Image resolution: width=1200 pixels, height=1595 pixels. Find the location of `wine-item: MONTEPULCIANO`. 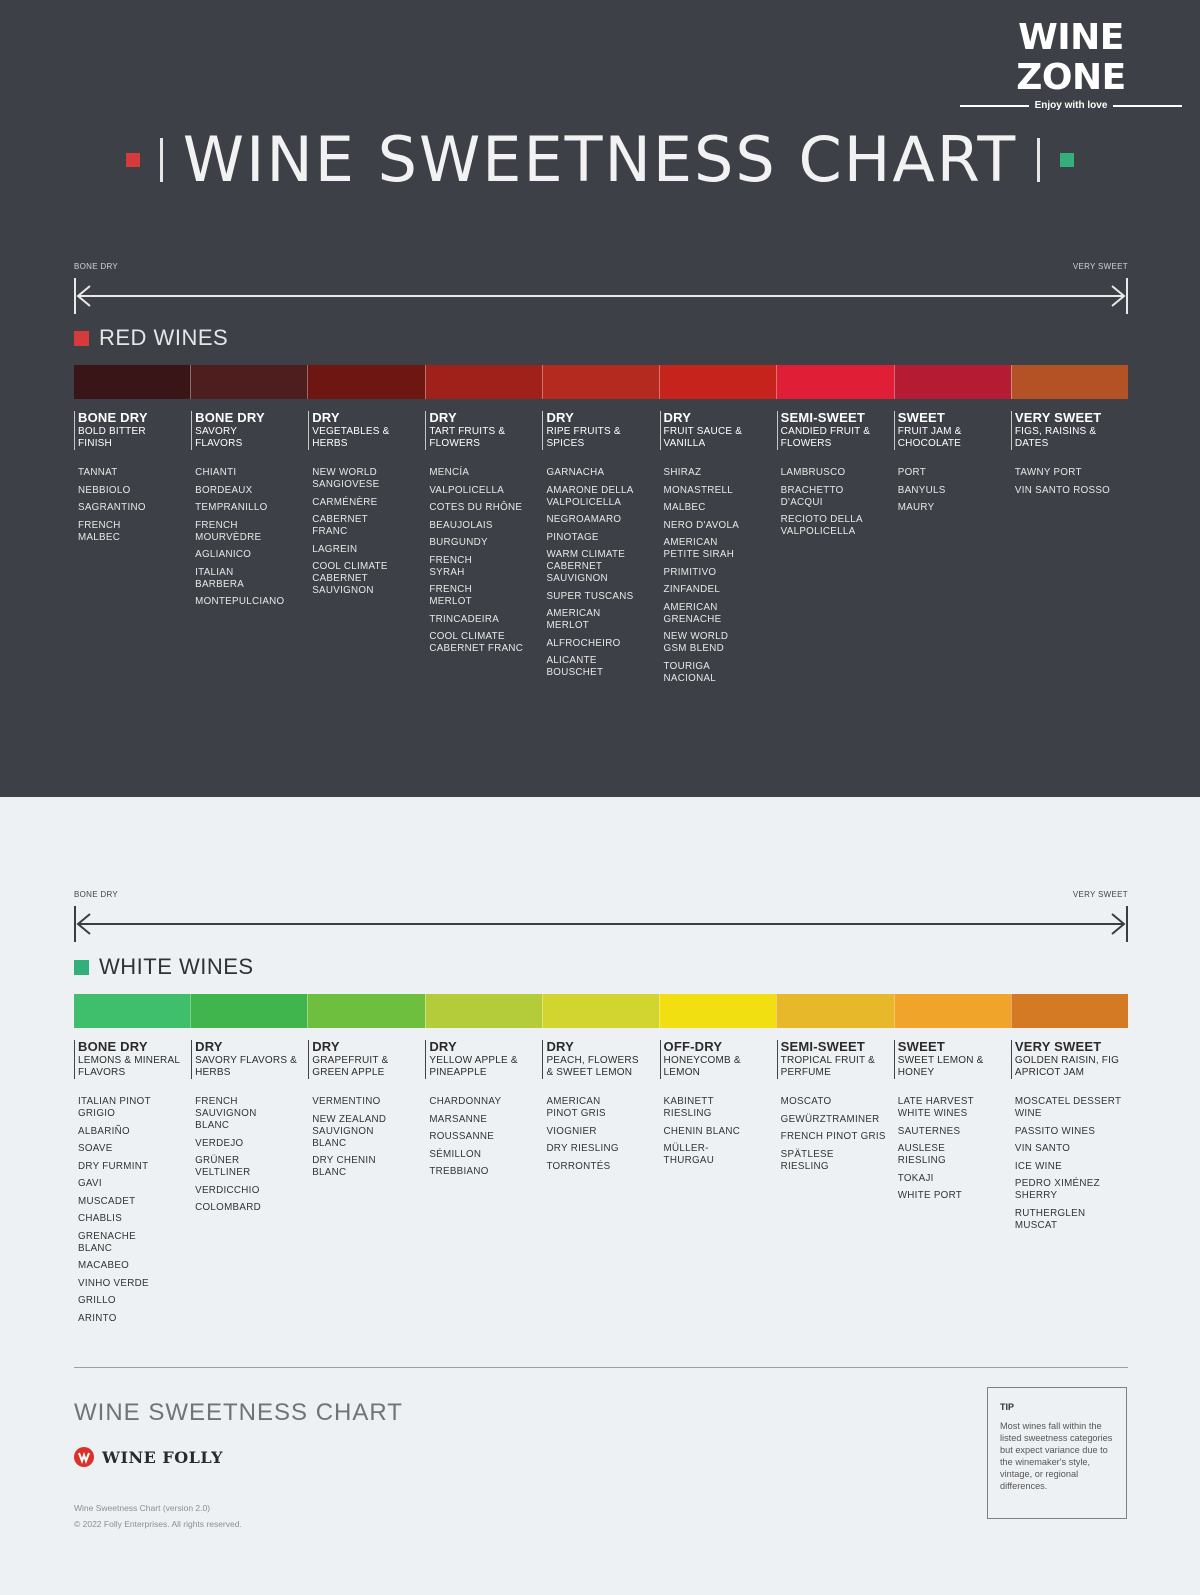

wine-item: MONTEPULCIANO is located at coordinates (240, 601).